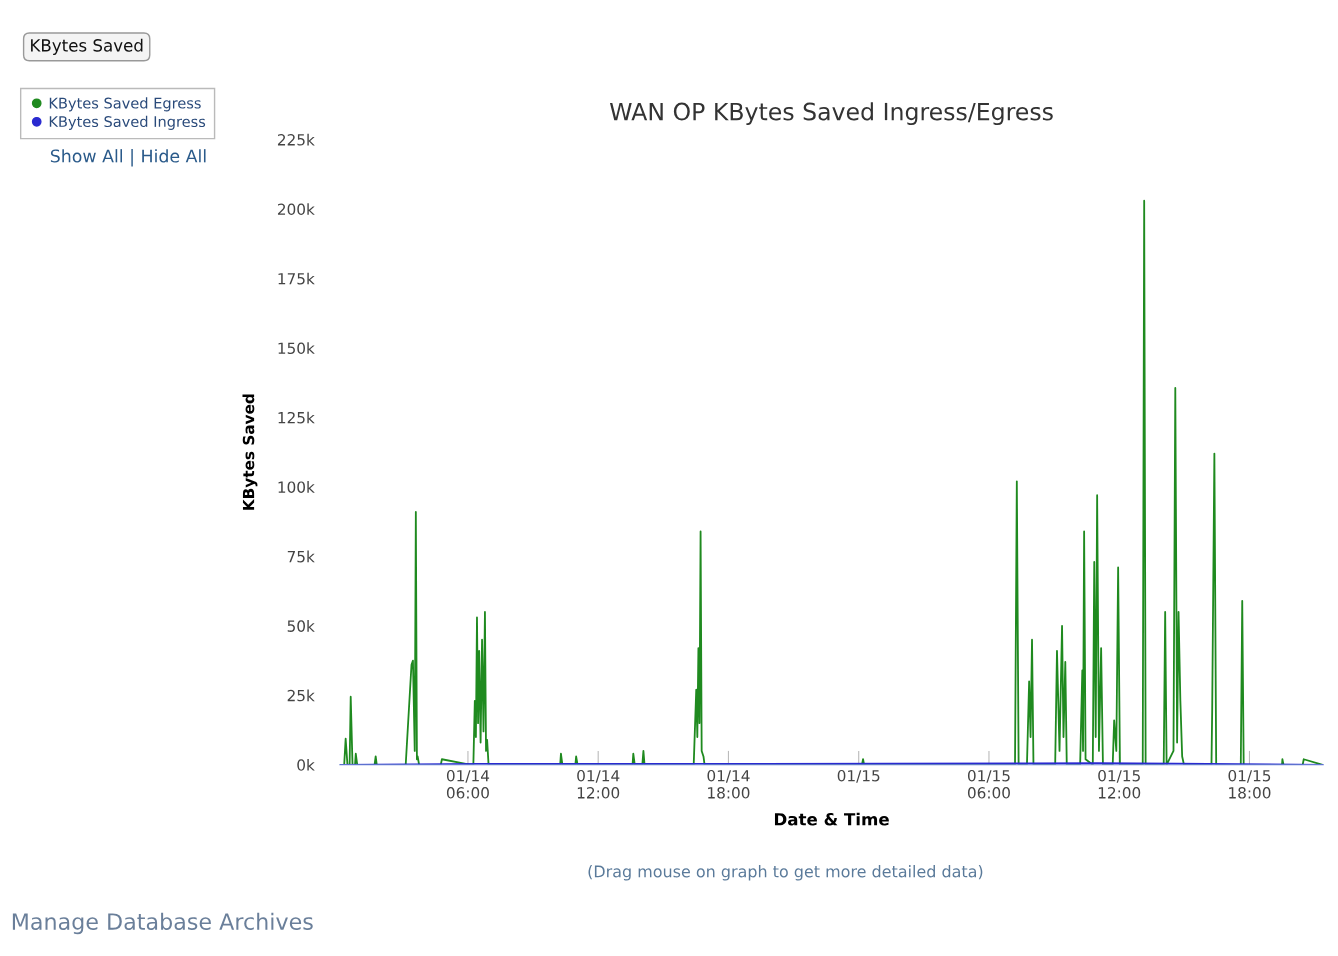 The width and height of the screenshot is (1338, 956). What do you see at coordinates (831, 114) in the screenshot?
I see `chart-title: WAN OP KBytes Saved Ingress/Egress` at bounding box center [831, 114].